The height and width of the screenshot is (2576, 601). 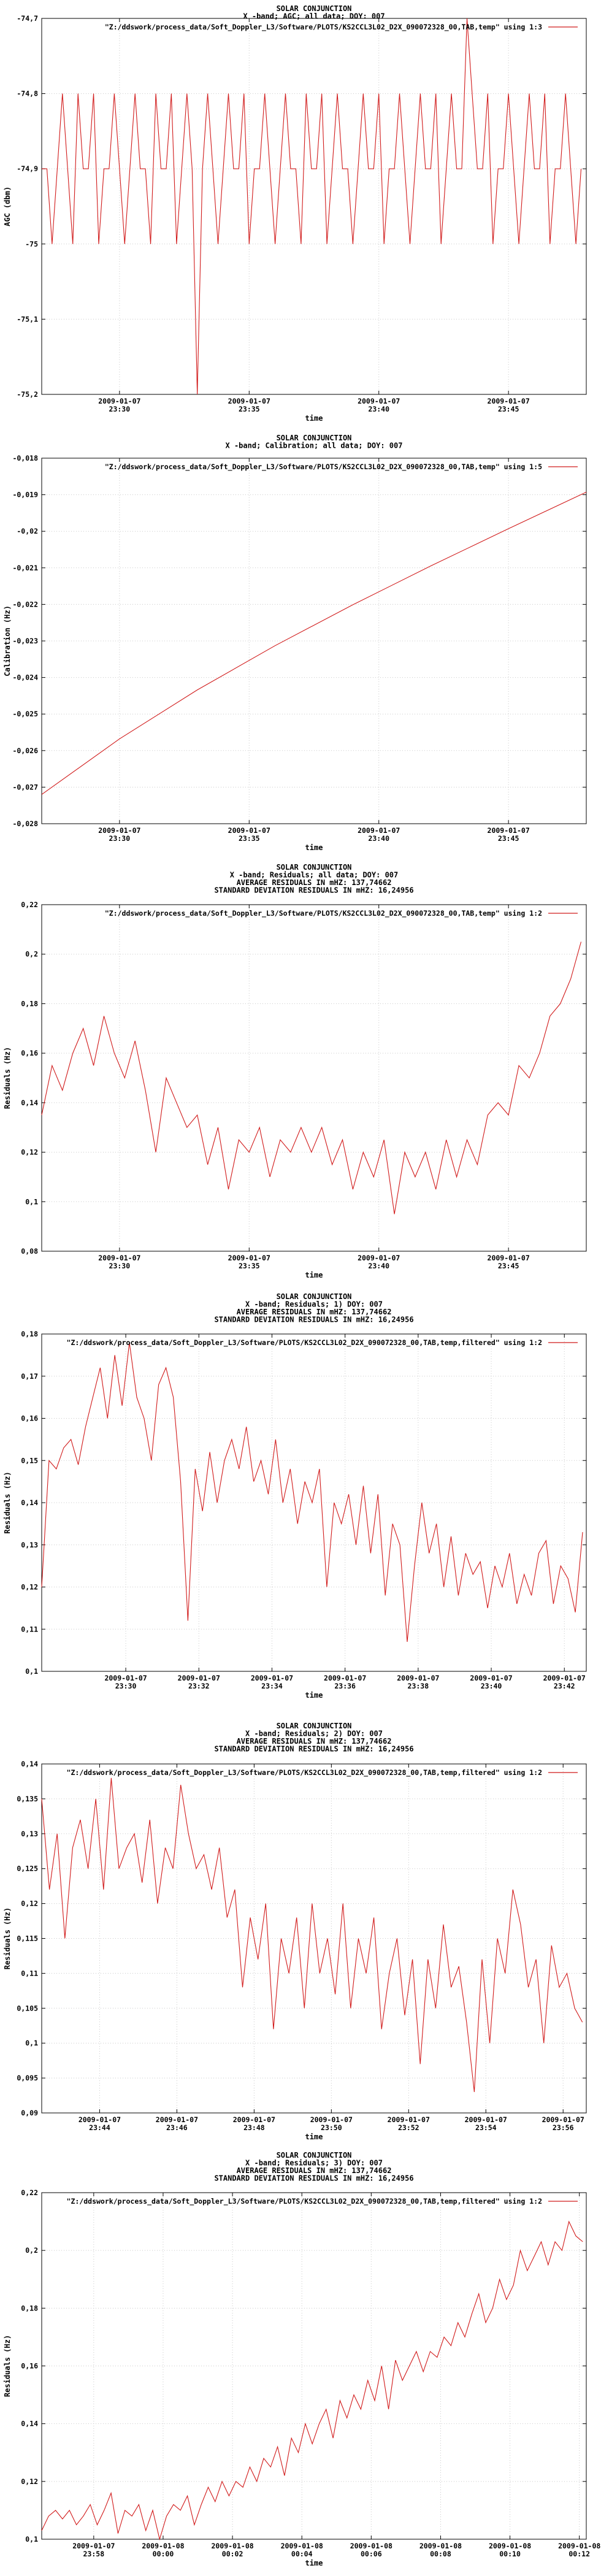 What do you see at coordinates (163, 2554) in the screenshot?
I see `x-tick-time-label: 00:00` at bounding box center [163, 2554].